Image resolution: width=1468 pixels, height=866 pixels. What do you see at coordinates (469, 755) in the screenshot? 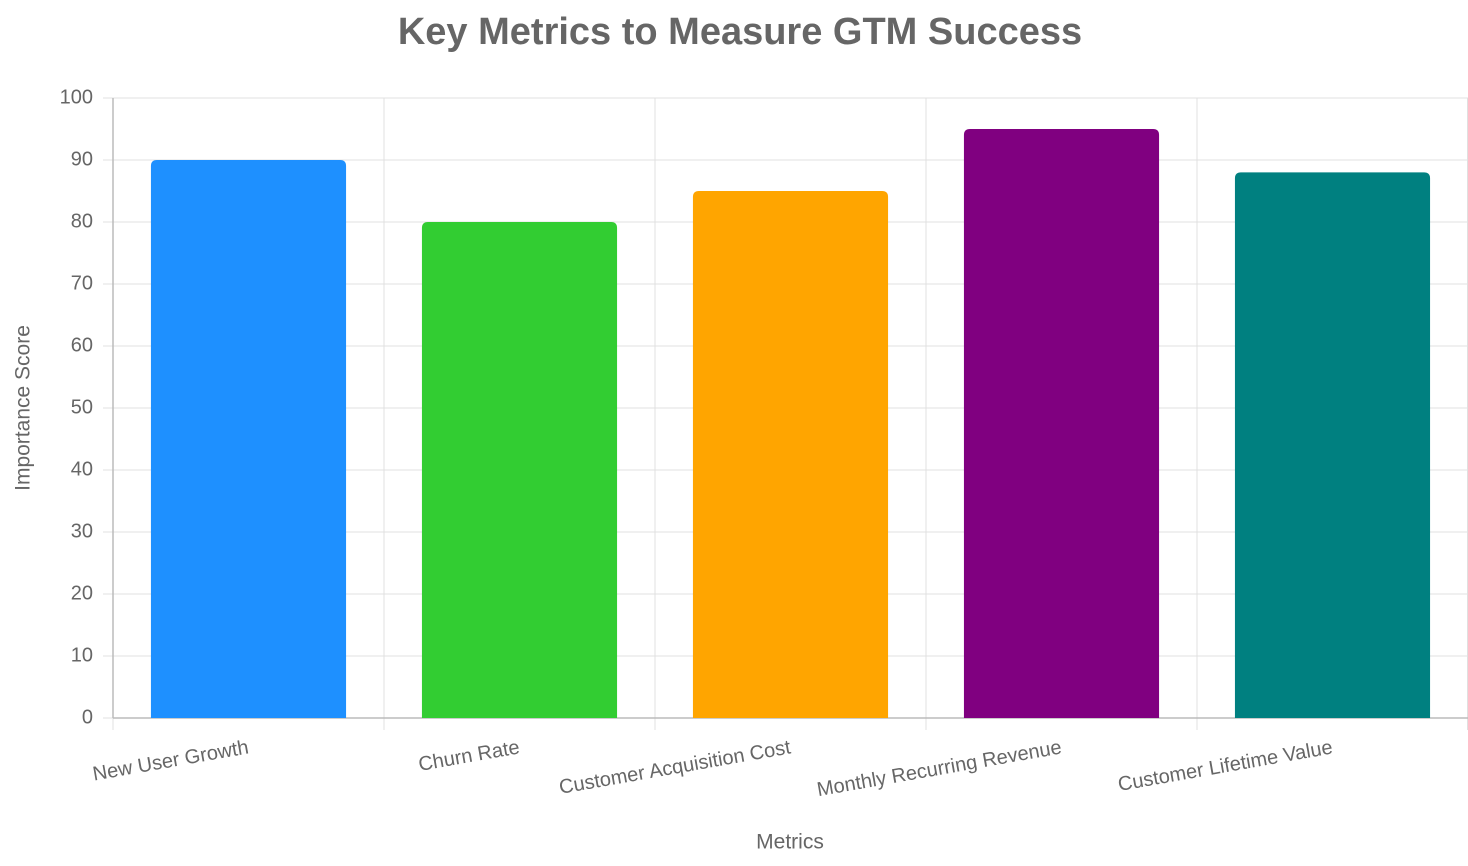
I see `x-tick-label: Churn Rate` at bounding box center [469, 755].